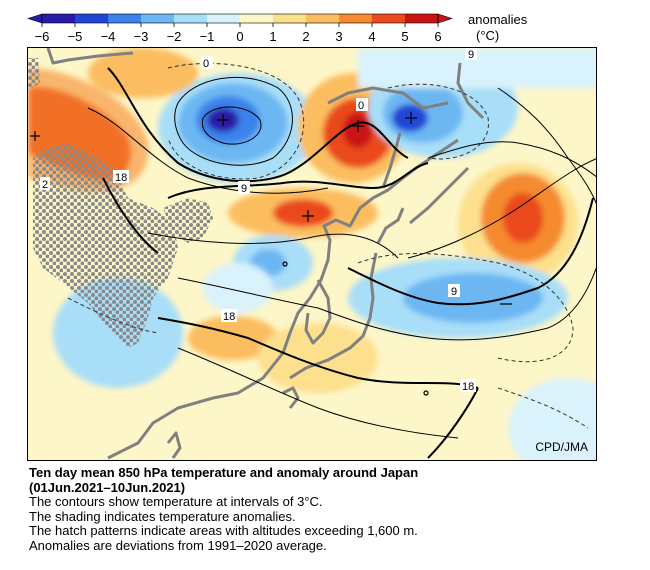  What do you see at coordinates (445, 18) in the screenshot?
I see `colorbar-arrow-right` at bounding box center [445, 18].